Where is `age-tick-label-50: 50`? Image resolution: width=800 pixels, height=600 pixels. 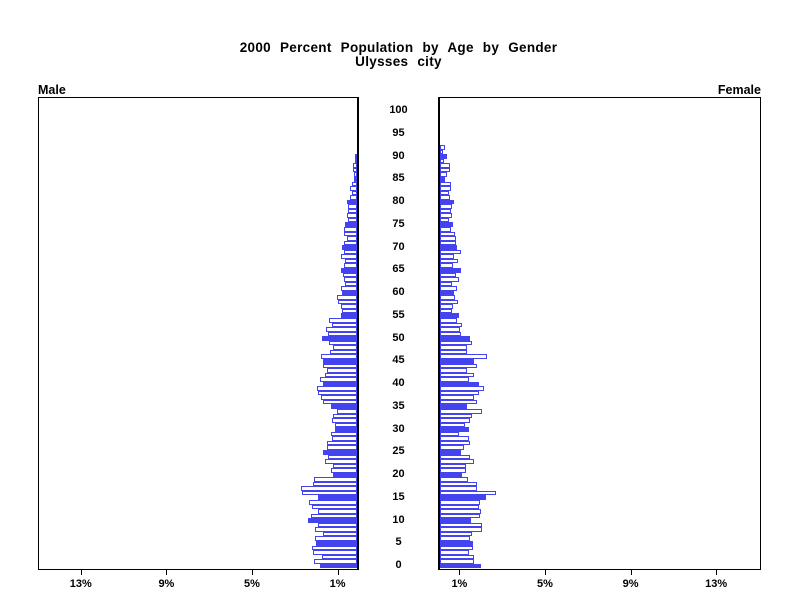
age-tick-label-50: 50 is located at coordinates (398, 337).